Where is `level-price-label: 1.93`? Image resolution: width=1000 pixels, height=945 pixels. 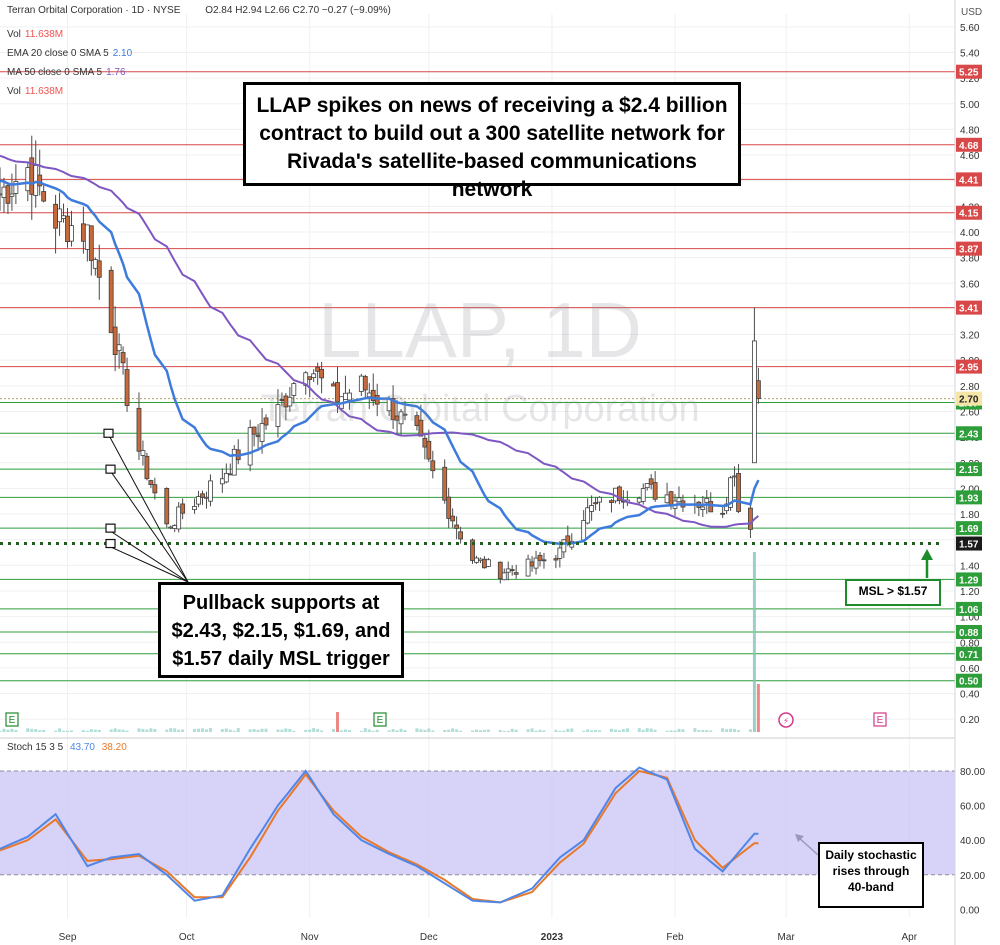
level-price-label: 1.93 is located at coordinates (969, 498).